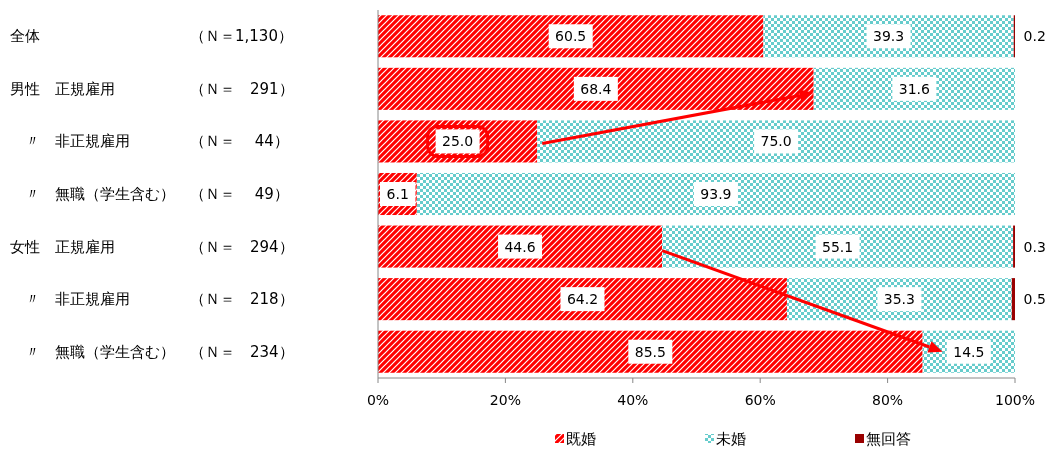  I want to click on legend-label: 未婚, so click(731, 439).